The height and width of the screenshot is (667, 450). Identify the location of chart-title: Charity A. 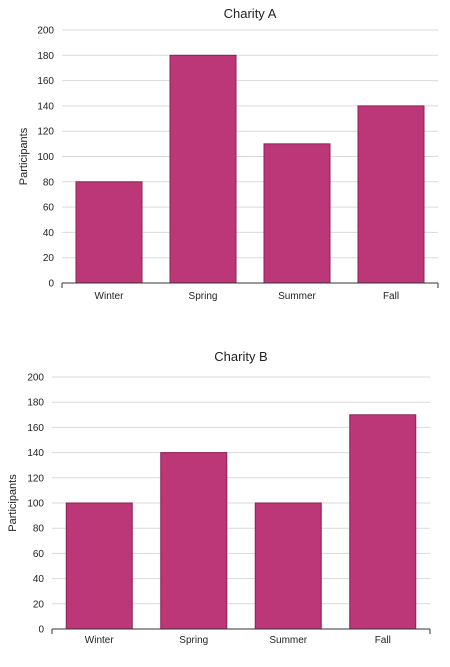
(250, 13).